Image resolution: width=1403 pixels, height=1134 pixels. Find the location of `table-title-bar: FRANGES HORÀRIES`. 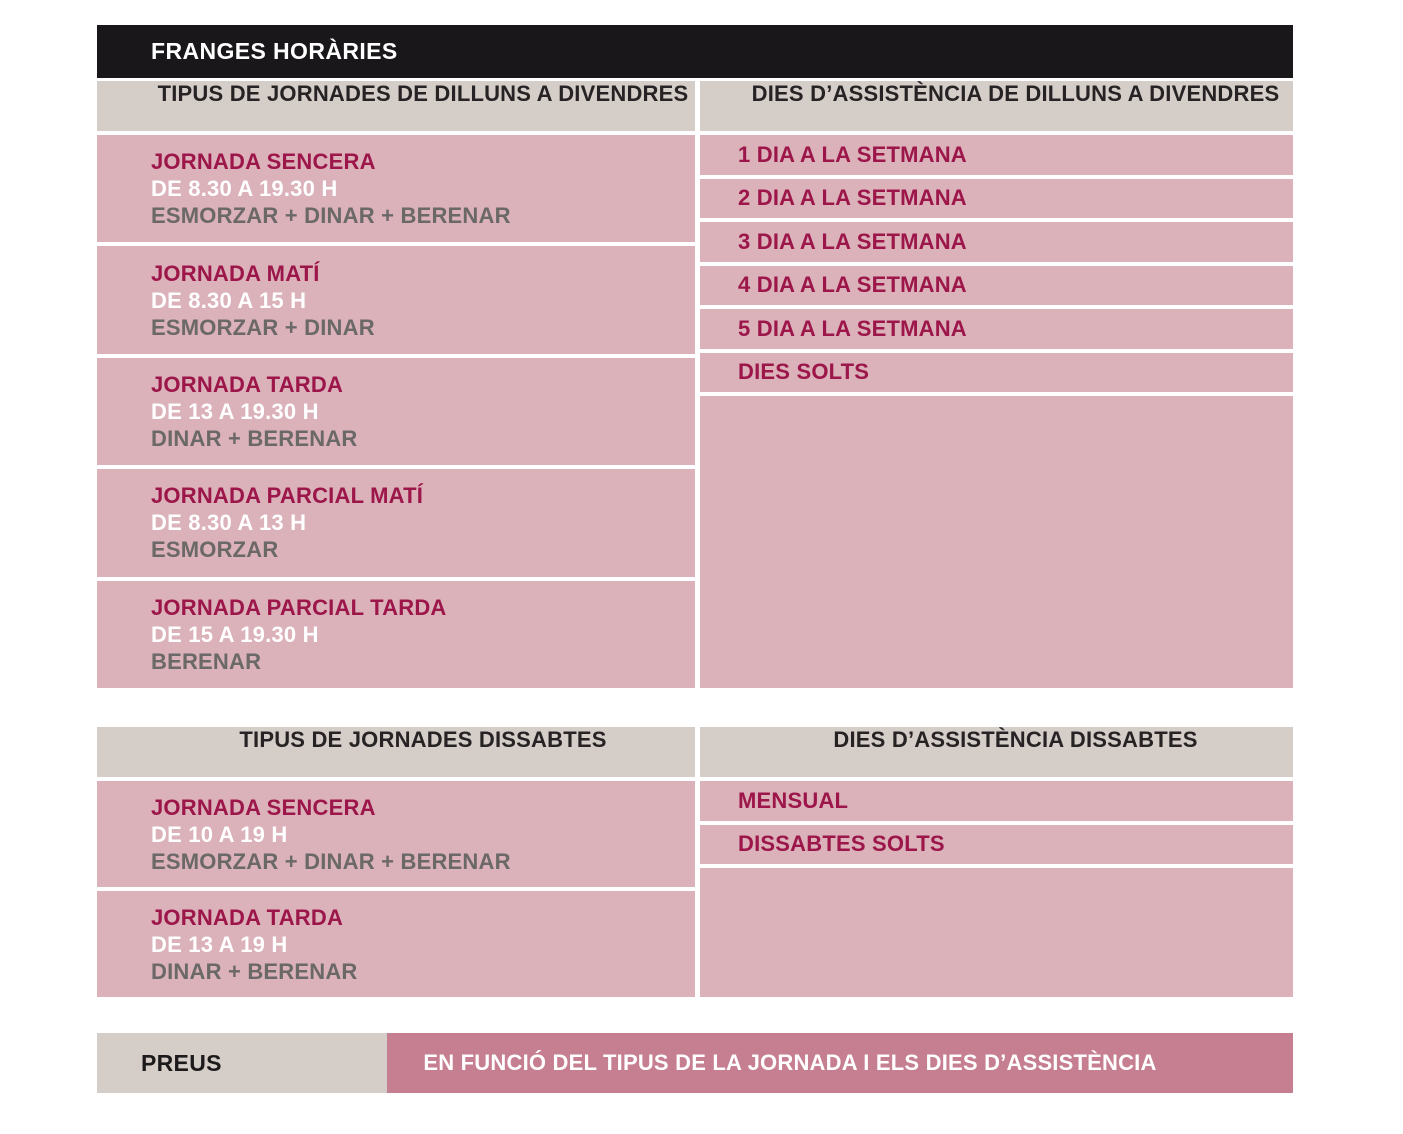

table-title-bar: FRANGES HORÀRIES is located at coordinates (695, 51).